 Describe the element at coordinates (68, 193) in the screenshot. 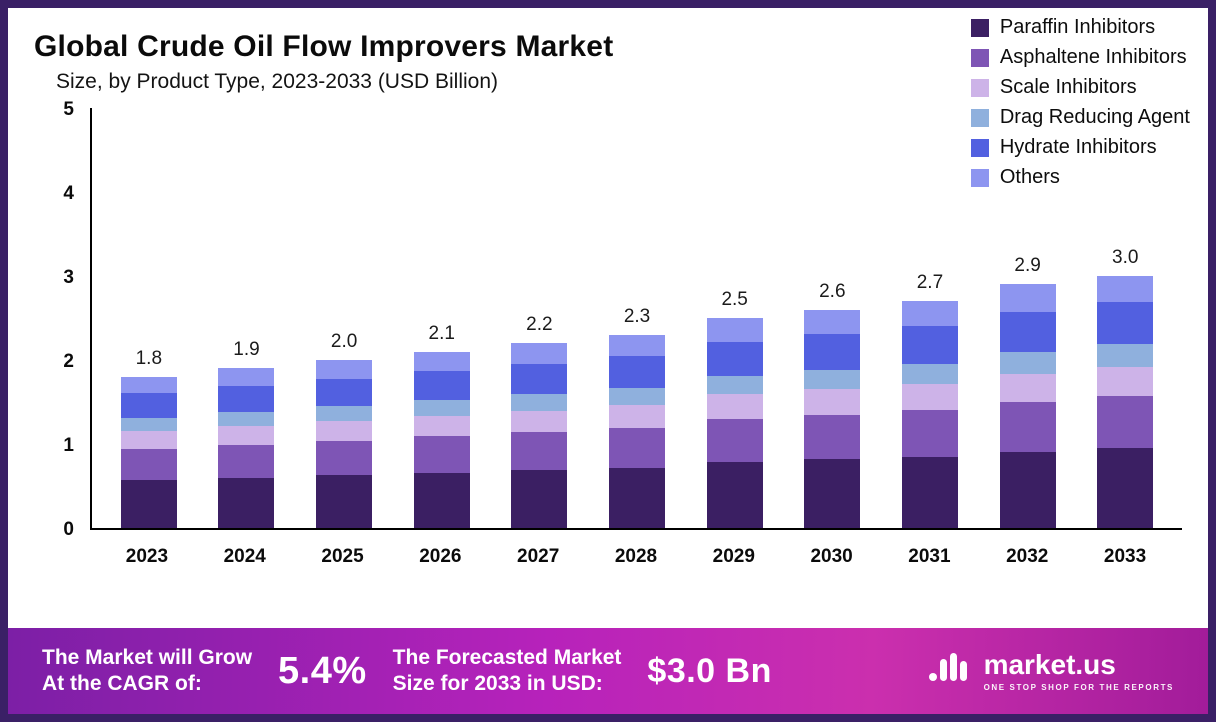

I see `y-tick-label: 4` at that location.